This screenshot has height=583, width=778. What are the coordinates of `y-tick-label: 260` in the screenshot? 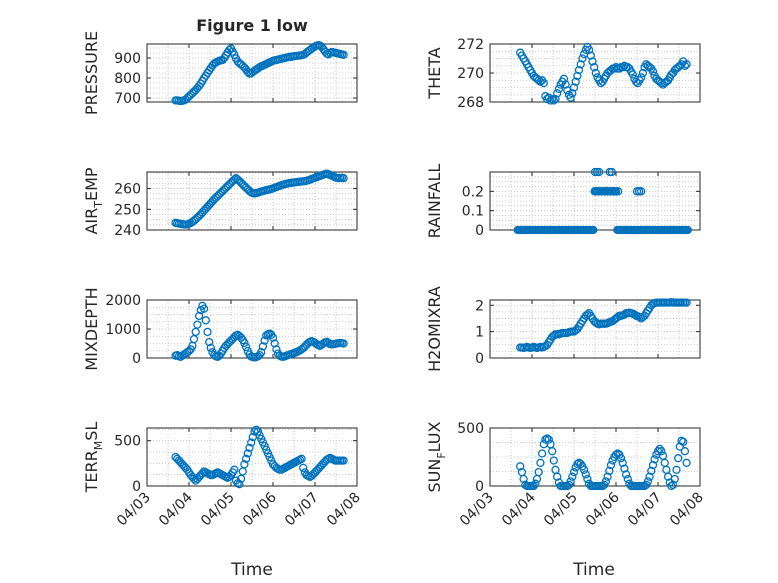 It's located at (127, 190).